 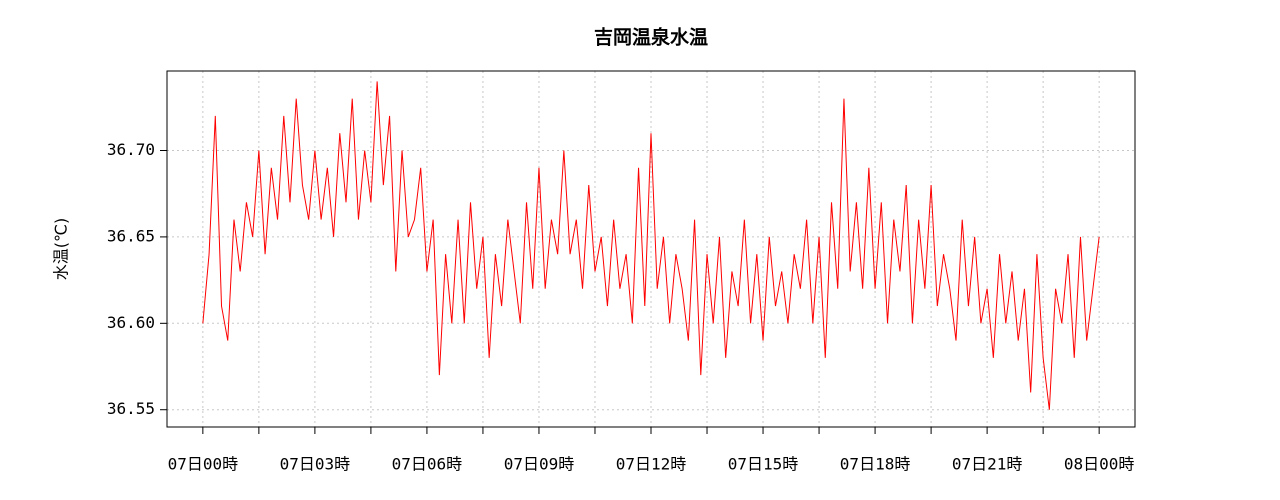 What do you see at coordinates (131, 235) in the screenshot?
I see `y-tick-label: 36.65` at bounding box center [131, 235].